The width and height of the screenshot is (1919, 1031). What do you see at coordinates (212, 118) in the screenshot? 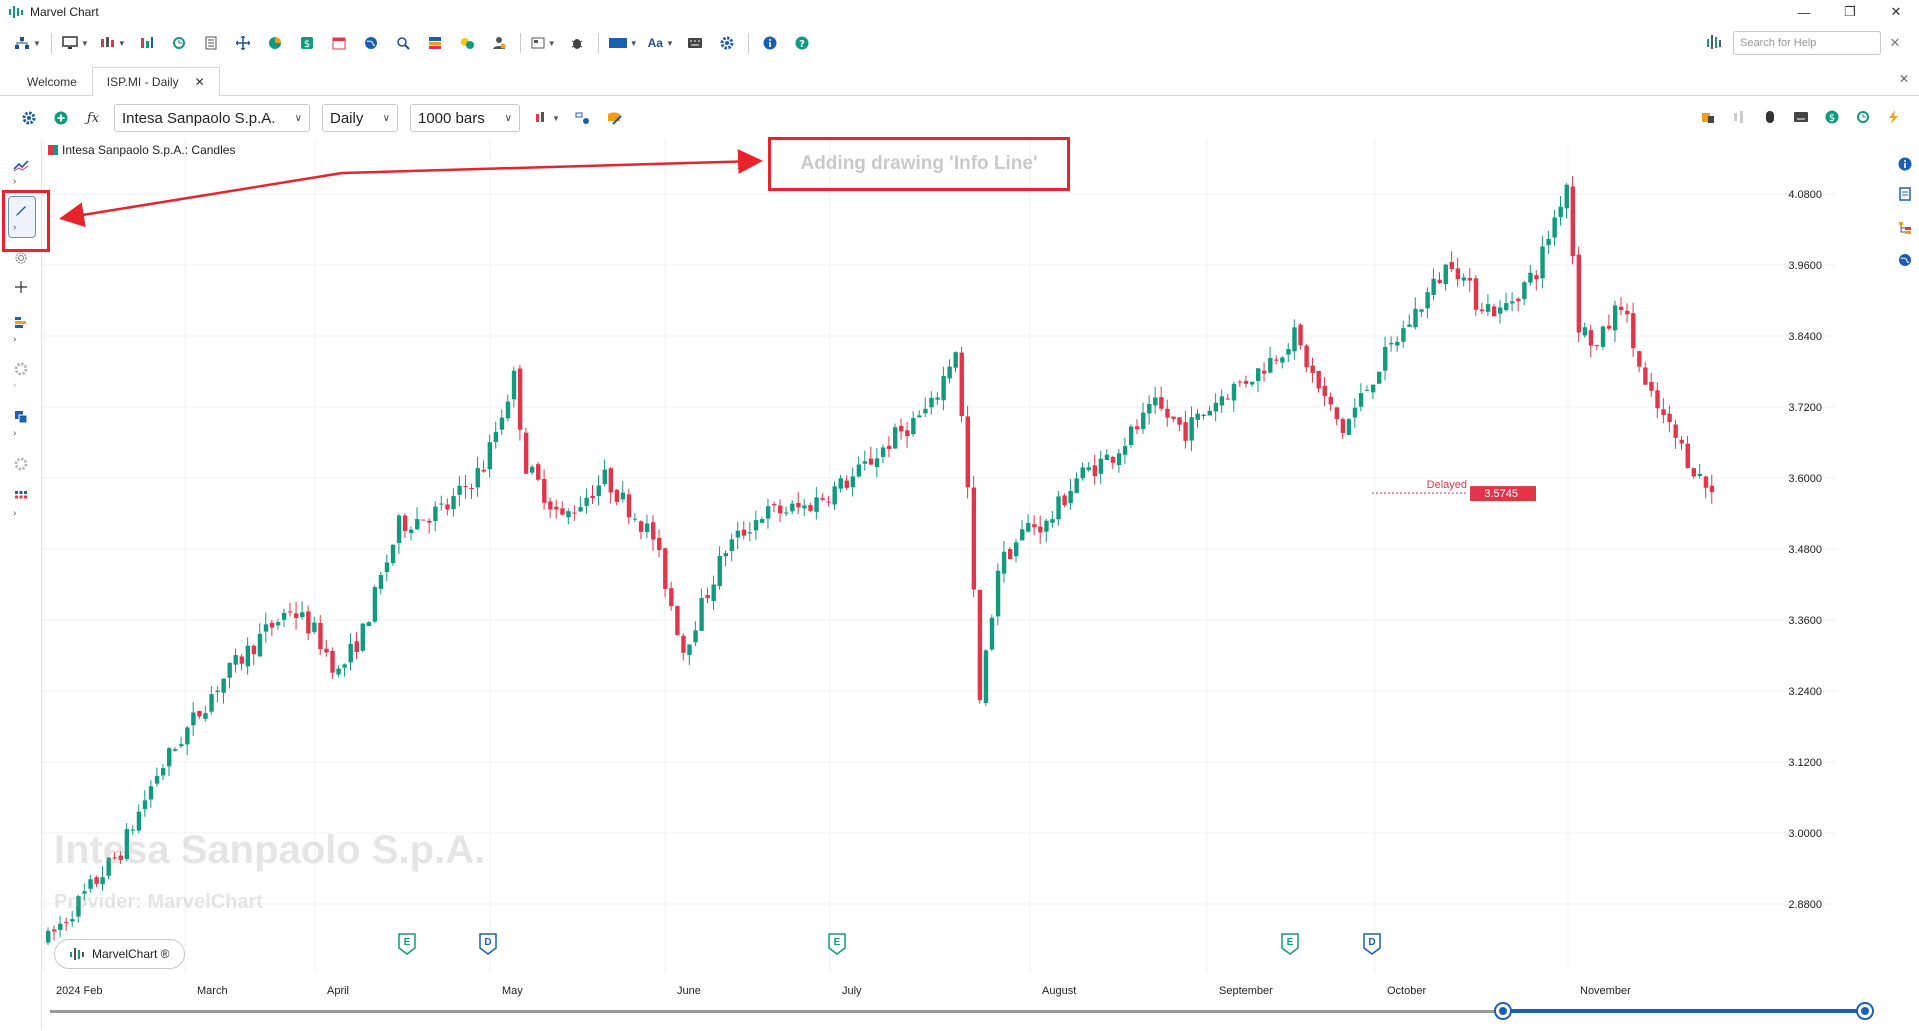
I see `symbol-select: Intesa Sanpaolo S.p.A. ∨` at bounding box center [212, 118].